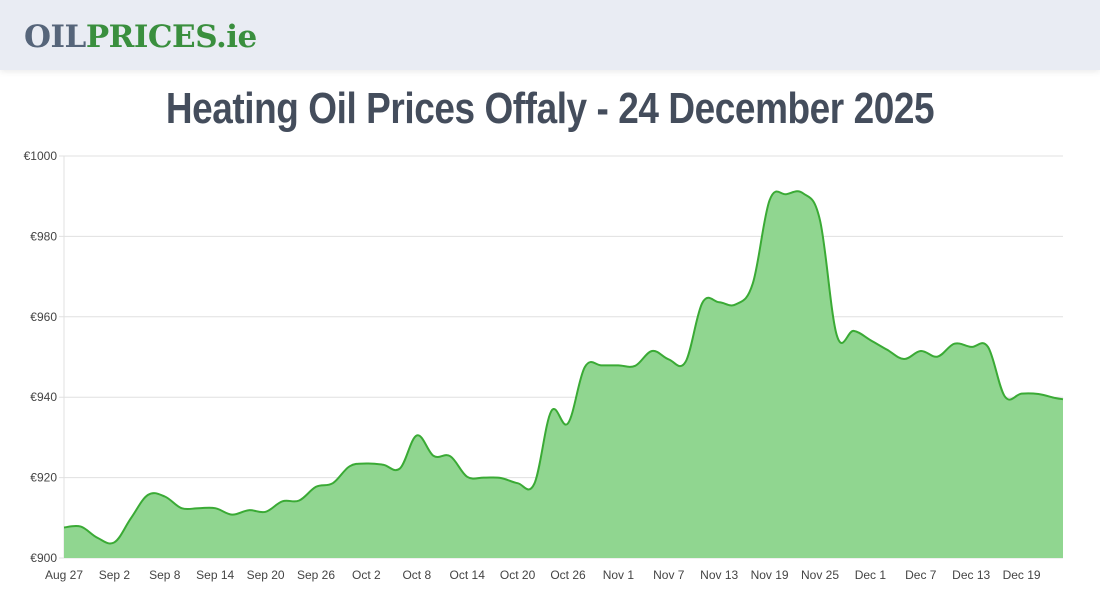 Image resolution: width=1100 pixels, height=600 pixels. I want to click on y-tick-label: €900, so click(43, 558).